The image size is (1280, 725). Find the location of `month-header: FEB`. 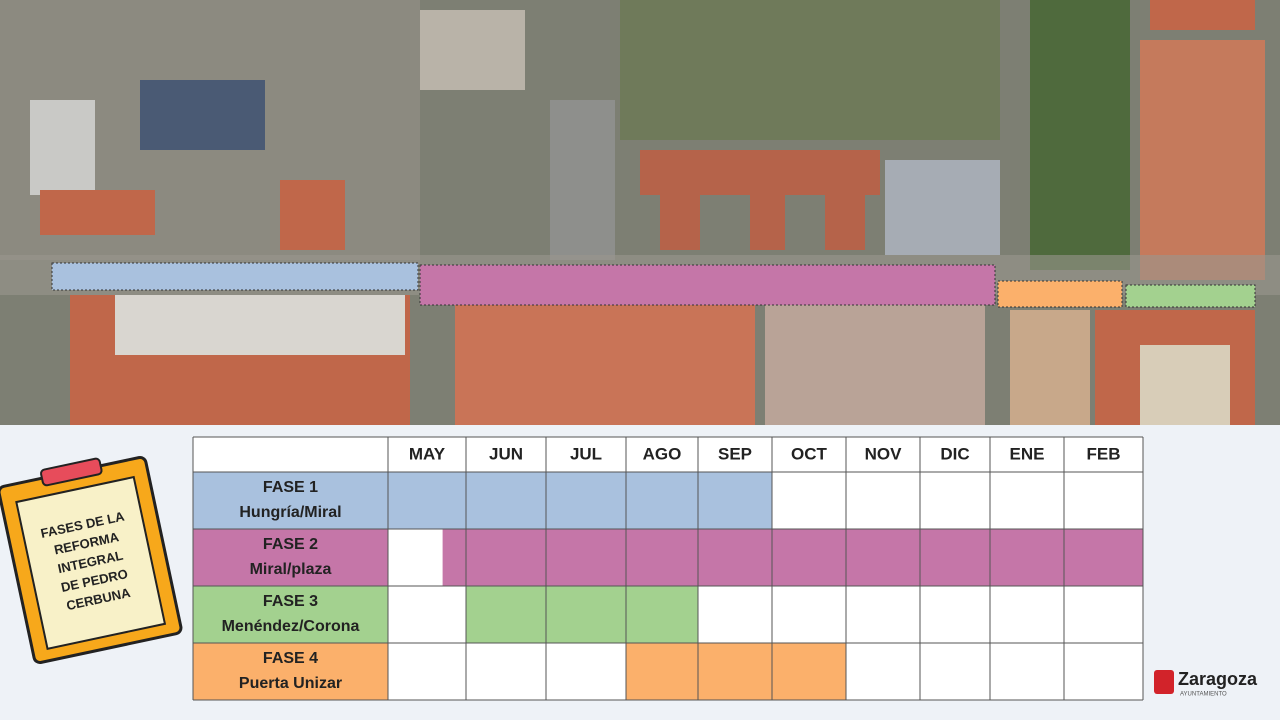

month-header: FEB is located at coordinates (1104, 453).